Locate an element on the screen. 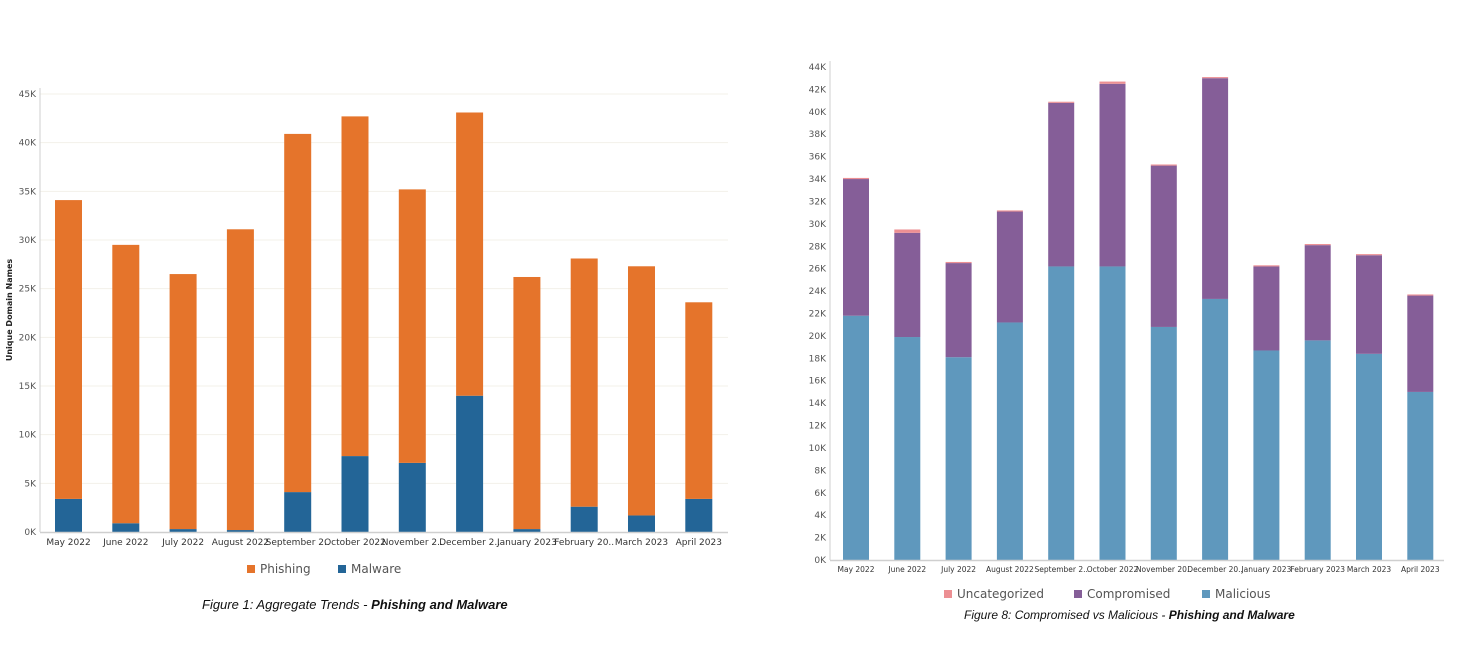 The image size is (1476, 656). legend: Phishing Malware is located at coordinates (324, 569).